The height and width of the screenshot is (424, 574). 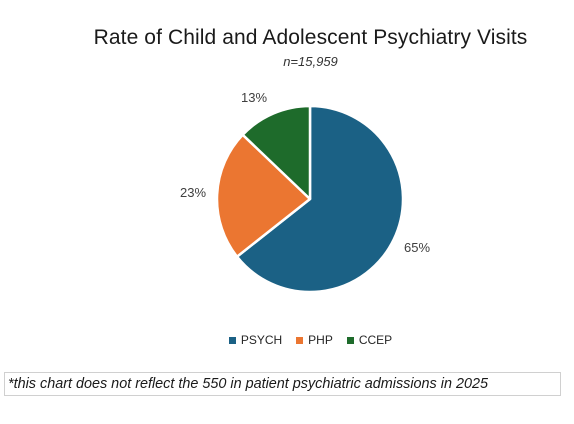 What do you see at coordinates (375, 340) in the screenshot?
I see `legend-label: CCEP` at bounding box center [375, 340].